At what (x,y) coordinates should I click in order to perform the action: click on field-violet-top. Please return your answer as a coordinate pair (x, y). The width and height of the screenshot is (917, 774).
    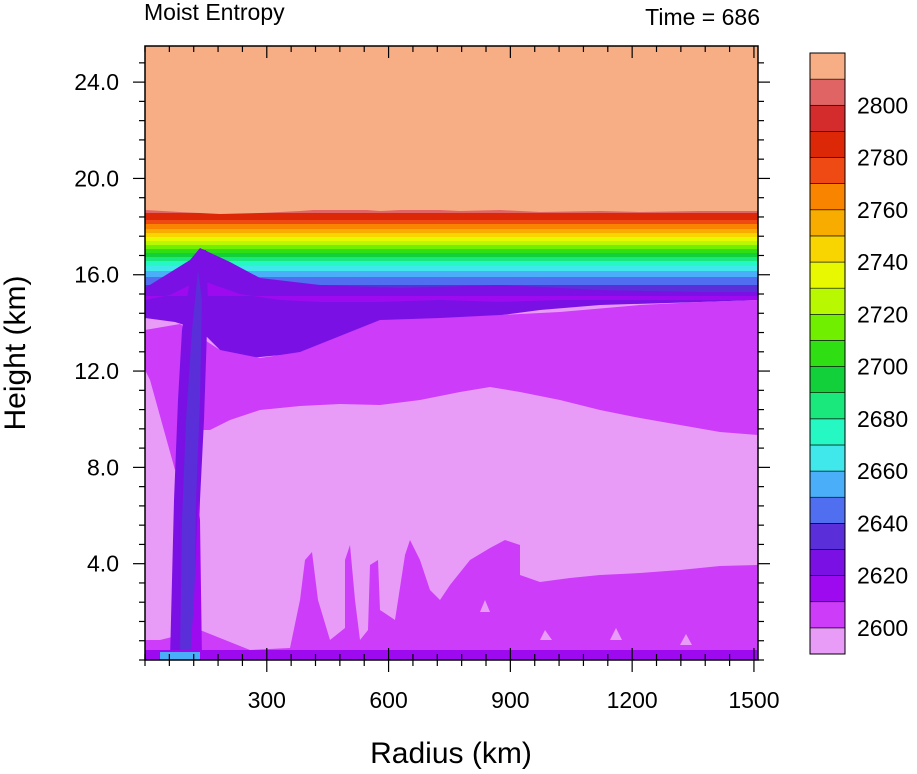
    Looking at the image, I should click on (451, 291).